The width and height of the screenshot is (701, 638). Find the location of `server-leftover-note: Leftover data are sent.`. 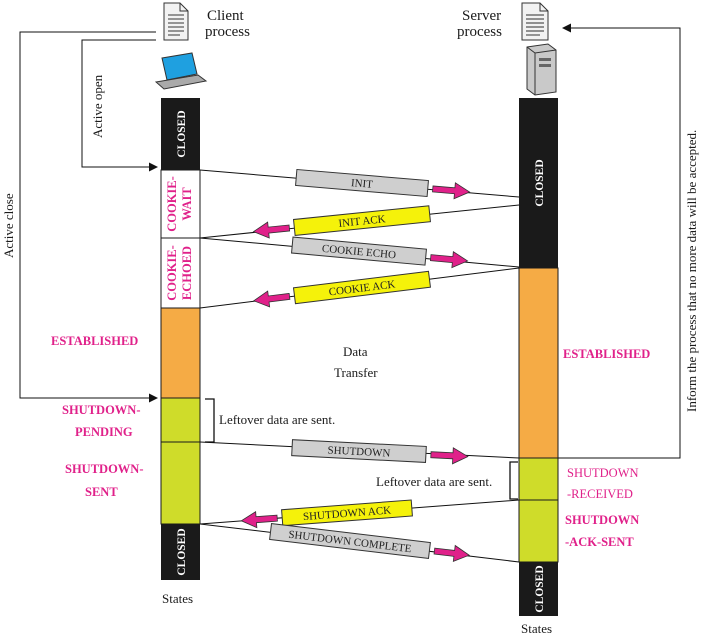

server-leftover-note: Leftover data are sent. is located at coordinates (434, 481).